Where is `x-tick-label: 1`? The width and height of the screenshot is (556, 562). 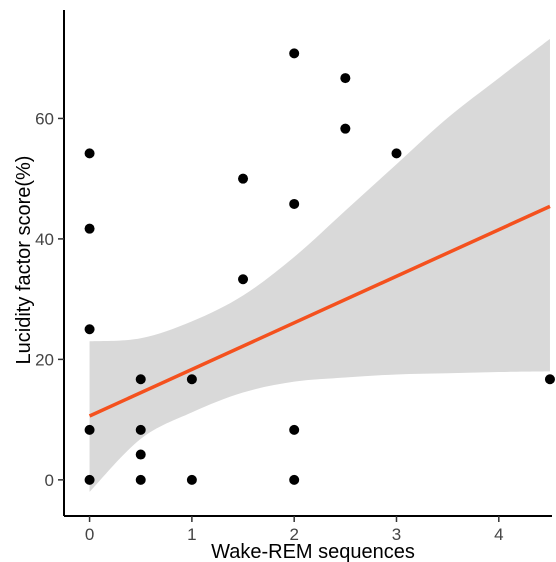 x-tick-label: 1 is located at coordinates (191, 534).